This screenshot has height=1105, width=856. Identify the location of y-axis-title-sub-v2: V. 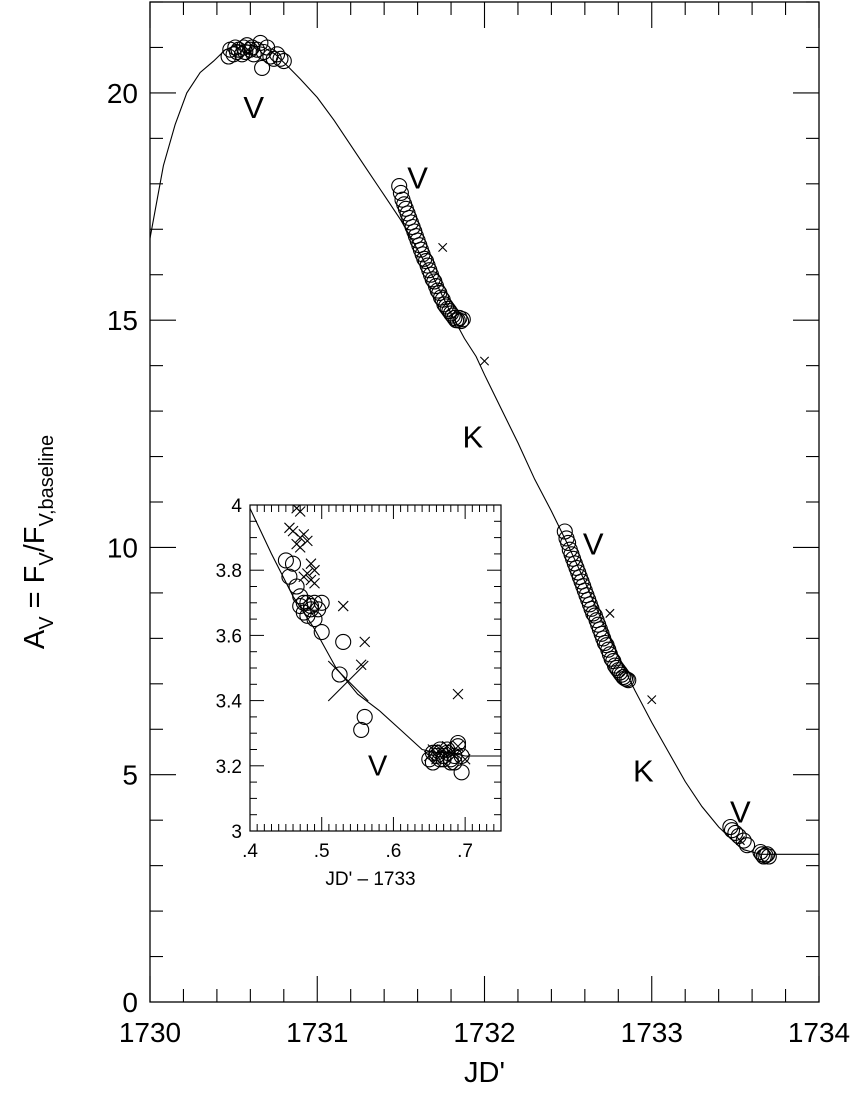
(47, 559).